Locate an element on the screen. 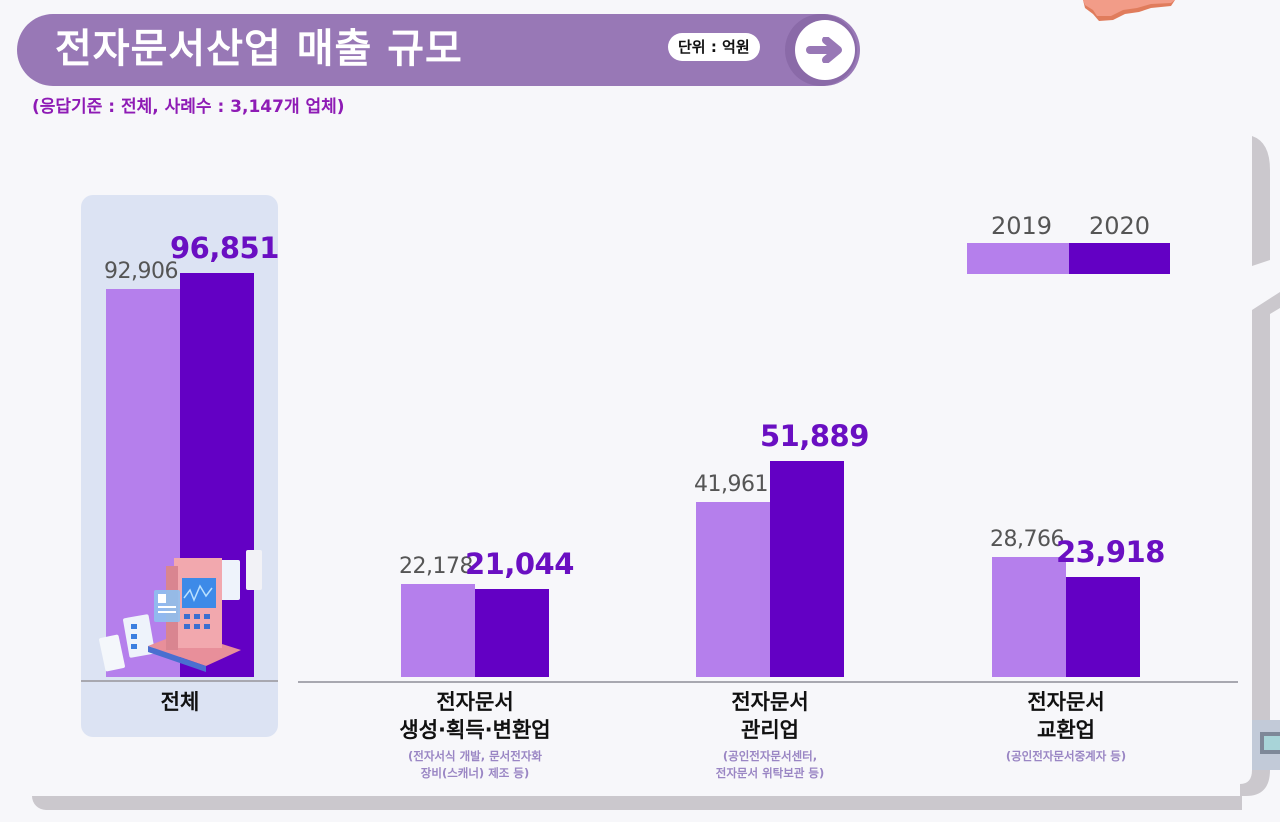 The image size is (1280, 822). legend-swatch-2019 is located at coordinates (1018, 258).